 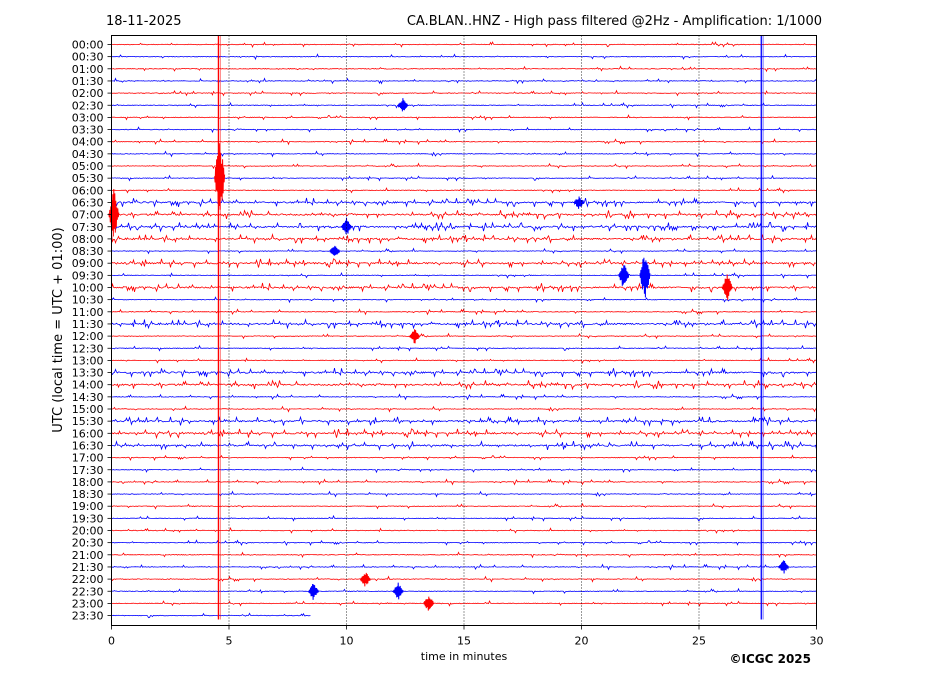 I want to click on event-2200-10.8, so click(x=365, y=579).